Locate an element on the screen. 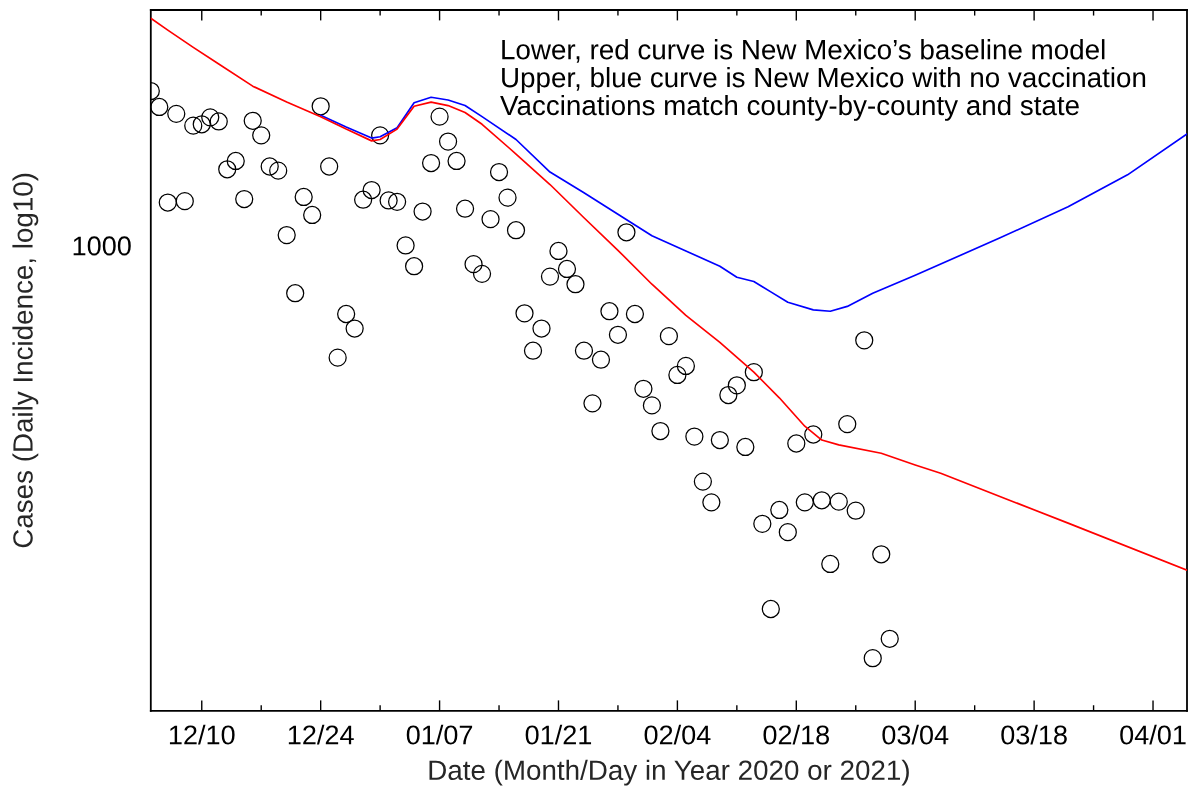 This screenshot has width=1189, height=795. x-tick-label: 03/18 is located at coordinates (1034, 734).